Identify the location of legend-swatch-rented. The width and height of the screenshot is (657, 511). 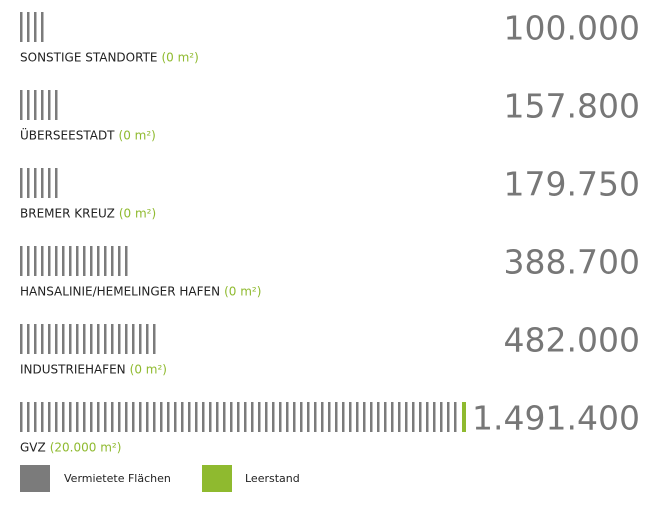
(35, 478).